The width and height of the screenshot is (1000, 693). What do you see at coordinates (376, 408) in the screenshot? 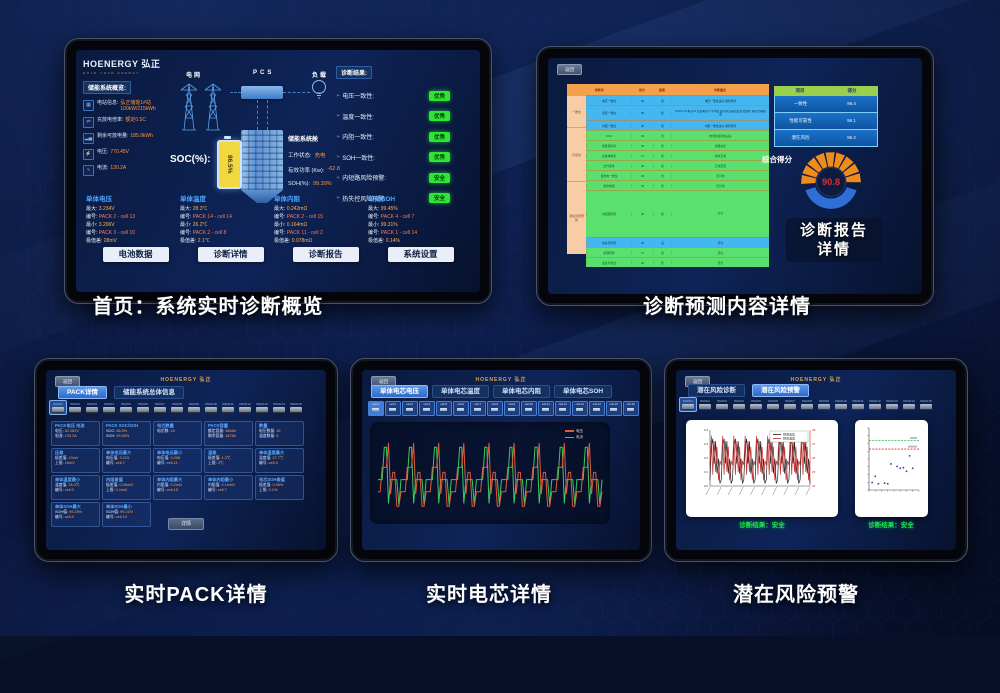
I see `cell-button-cell-1: cell-1` at bounding box center [376, 408].